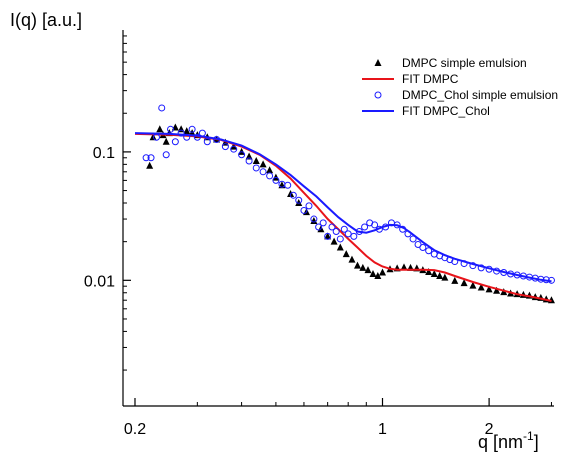 The image size is (588, 466). I want to click on y-tick-label: 0.1, so click(104, 153).